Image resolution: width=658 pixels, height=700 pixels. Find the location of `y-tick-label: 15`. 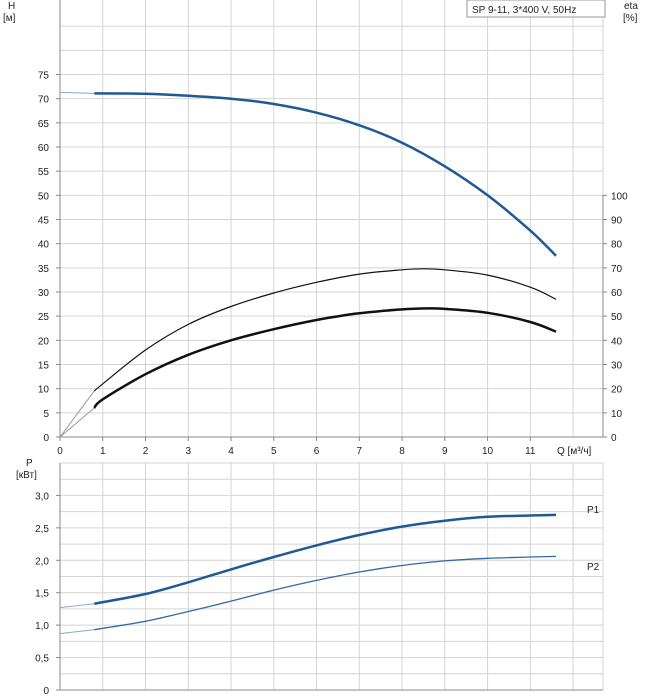

y-tick-label: 15 is located at coordinates (44, 366).